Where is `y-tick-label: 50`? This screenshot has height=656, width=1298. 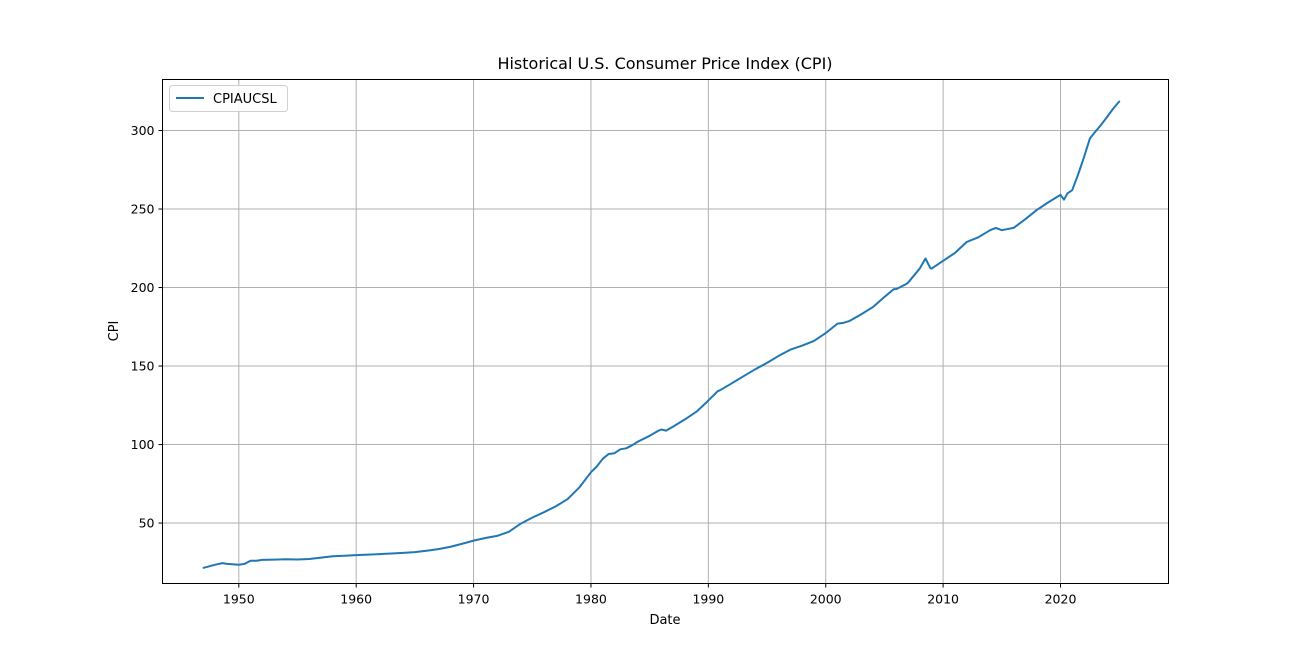
y-tick-label: 50 is located at coordinates (147, 523).